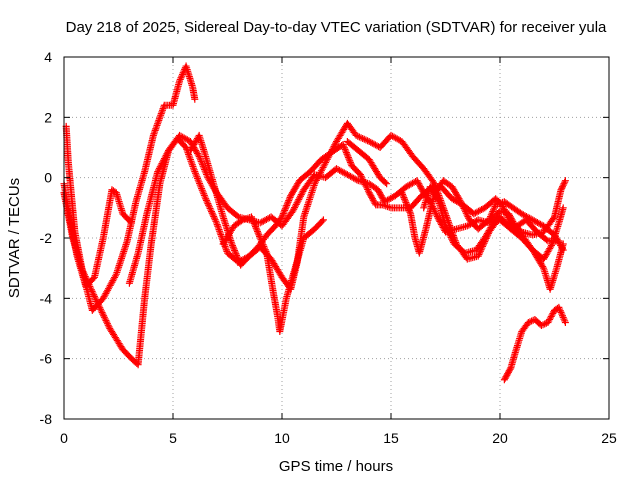 The width and height of the screenshot is (640, 480). Describe the element at coordinates (500, 438) in the screenshot. I see `x-tick-label: 20` at that location.